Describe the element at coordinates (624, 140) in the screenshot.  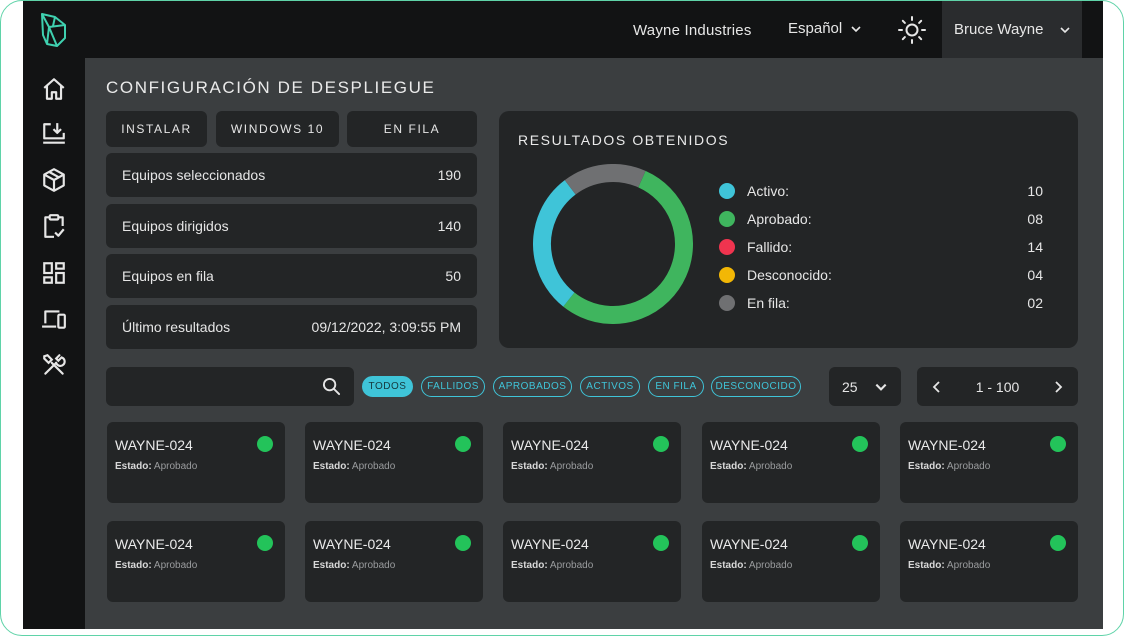
I see `results-title: RESULTADOS OBTENIDOS` at that location.